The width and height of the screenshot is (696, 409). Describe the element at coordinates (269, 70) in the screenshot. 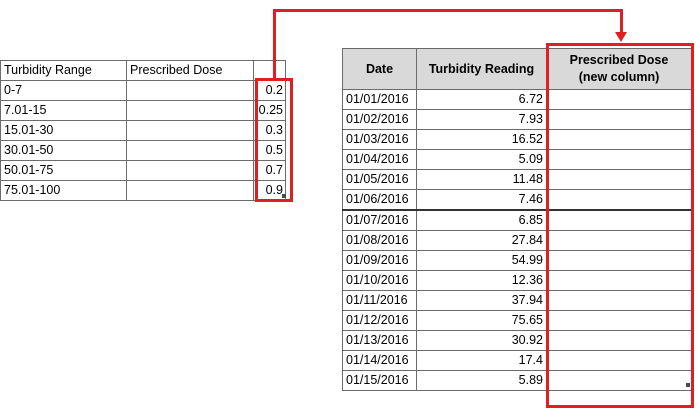

I see `lookup-header-value` at that location.